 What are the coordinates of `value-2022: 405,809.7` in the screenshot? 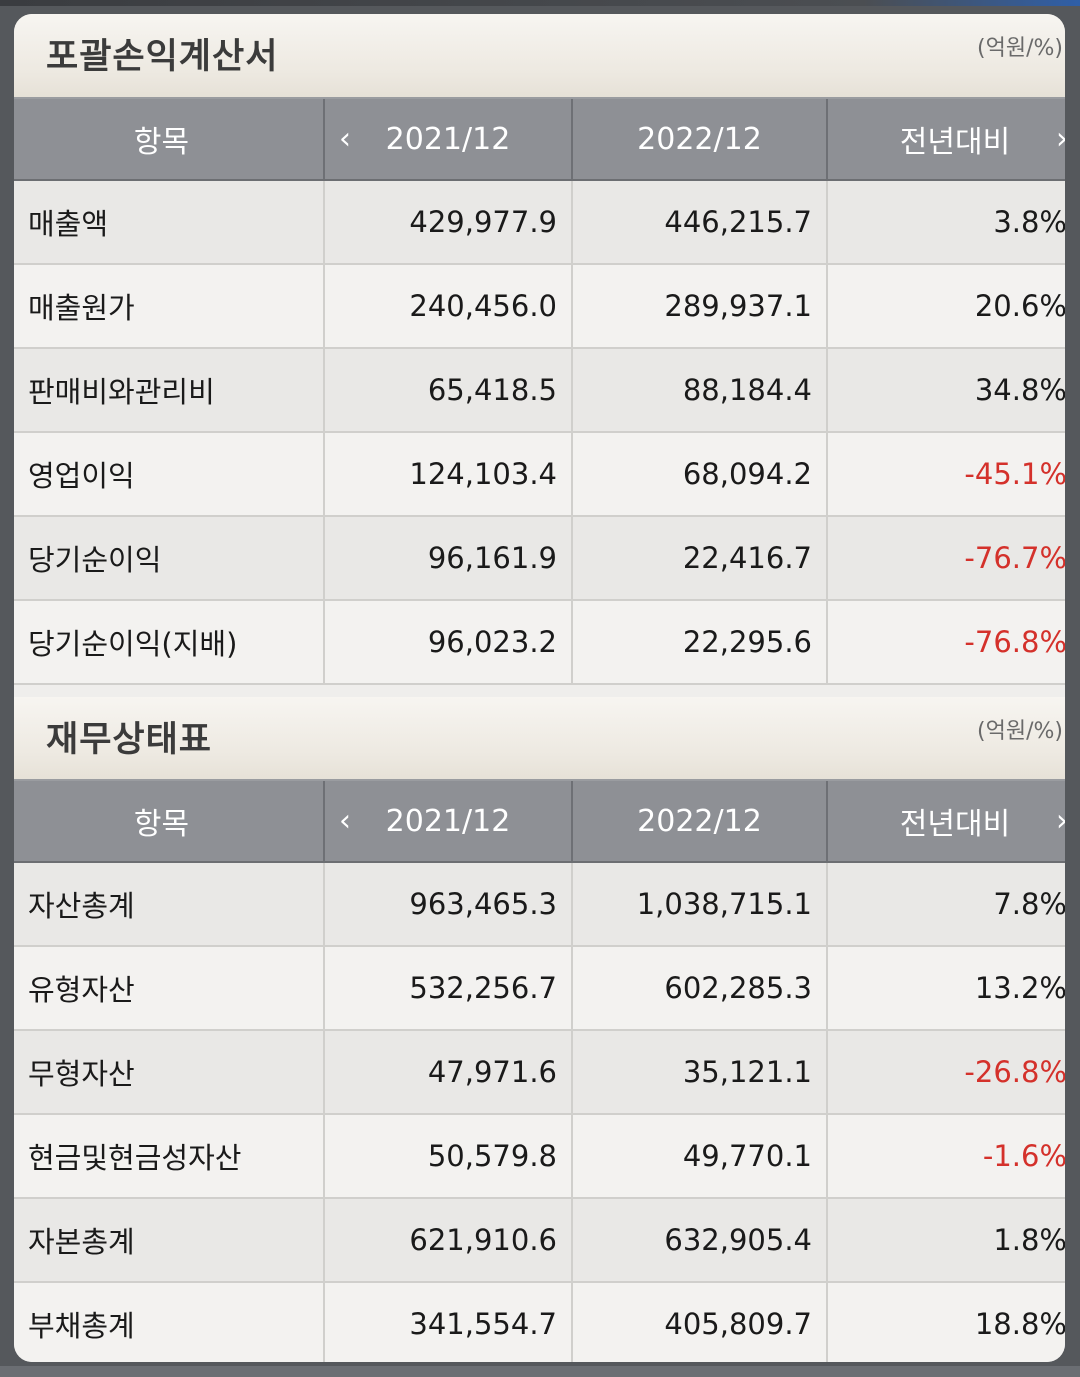 It's located at (699, 1322).